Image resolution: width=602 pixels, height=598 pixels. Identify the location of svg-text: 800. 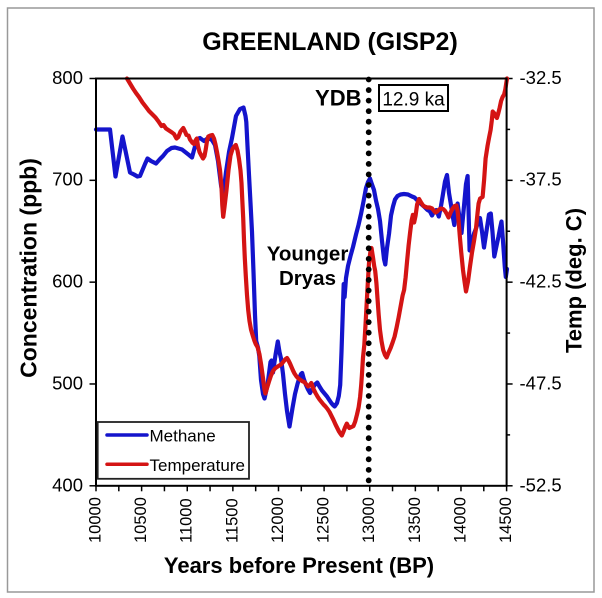
(67, 77).